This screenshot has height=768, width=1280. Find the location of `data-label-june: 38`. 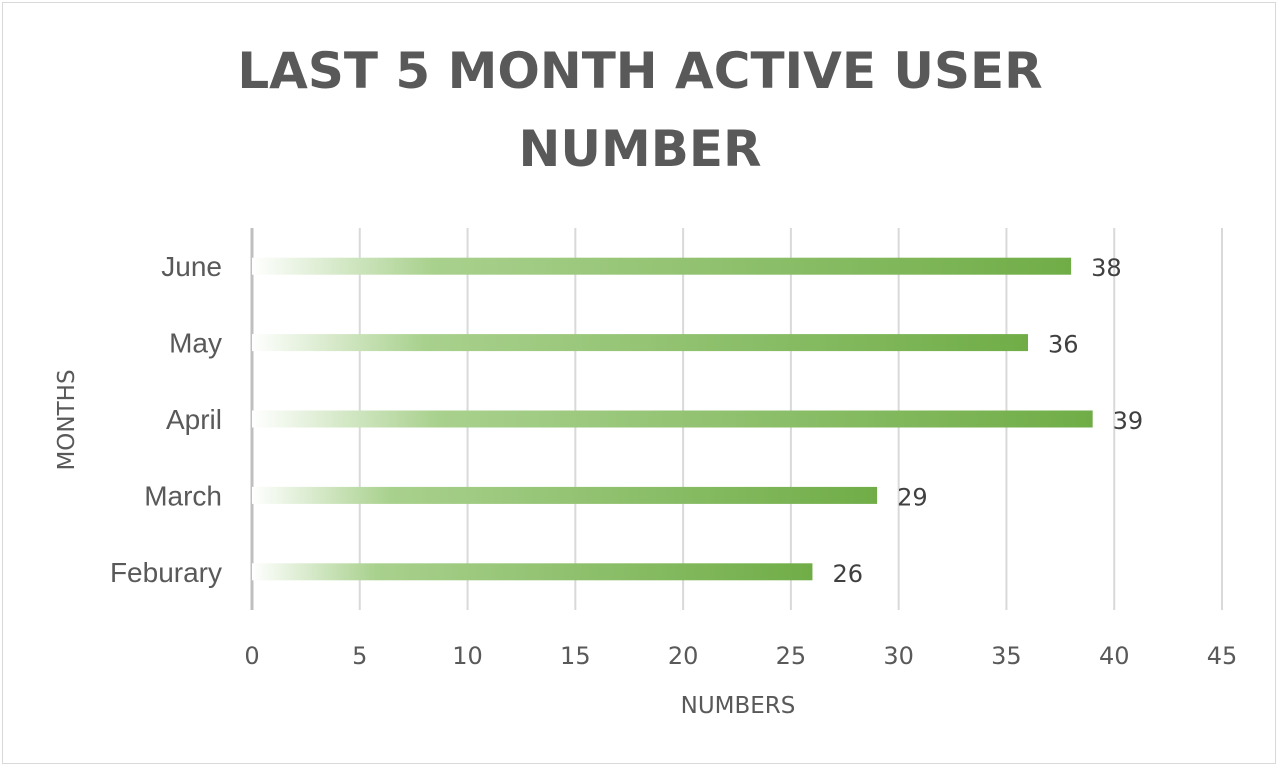

data-label-june: 38 is located at coordinates (1106, 268).